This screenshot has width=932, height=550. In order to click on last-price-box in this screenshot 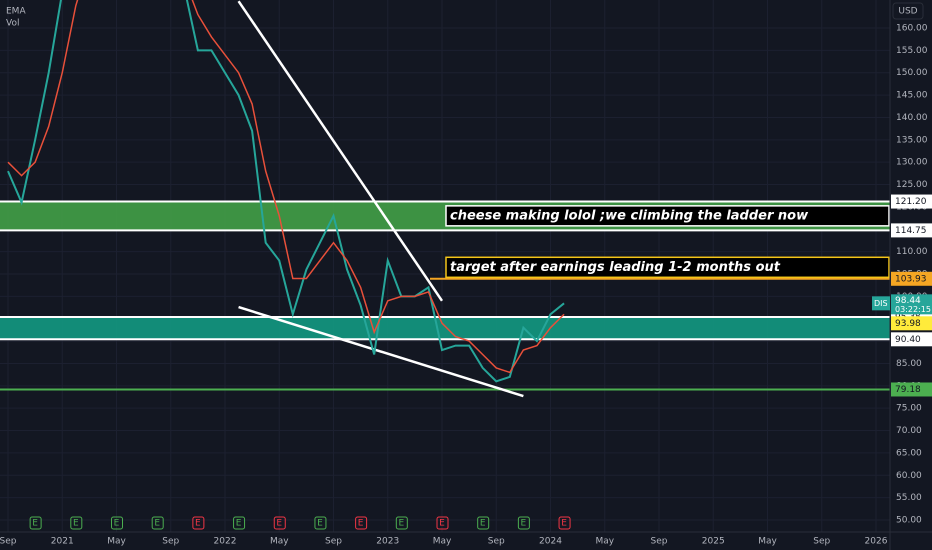, I will do `click(911, 304)`.